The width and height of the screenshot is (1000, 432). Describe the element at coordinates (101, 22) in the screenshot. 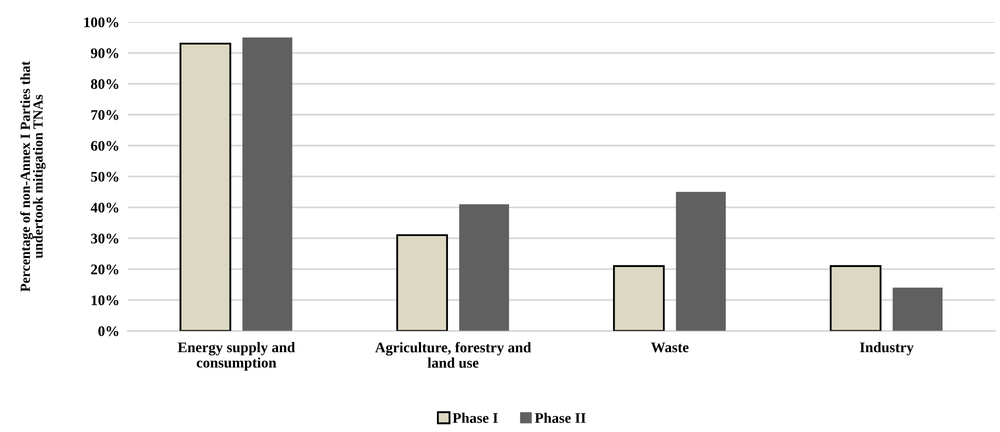

I see `y-tick-label: 100%` at that location.